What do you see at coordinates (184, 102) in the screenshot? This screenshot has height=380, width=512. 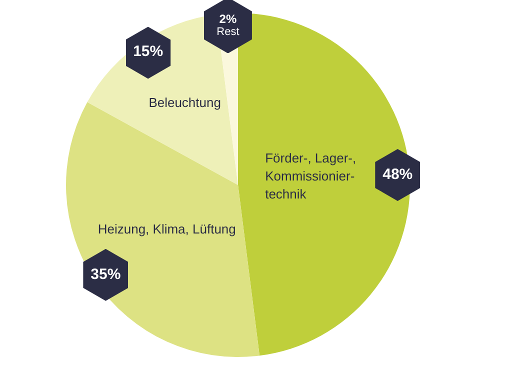 I see `slice-label: Beleuchtung` at bounding box center [184, 102].